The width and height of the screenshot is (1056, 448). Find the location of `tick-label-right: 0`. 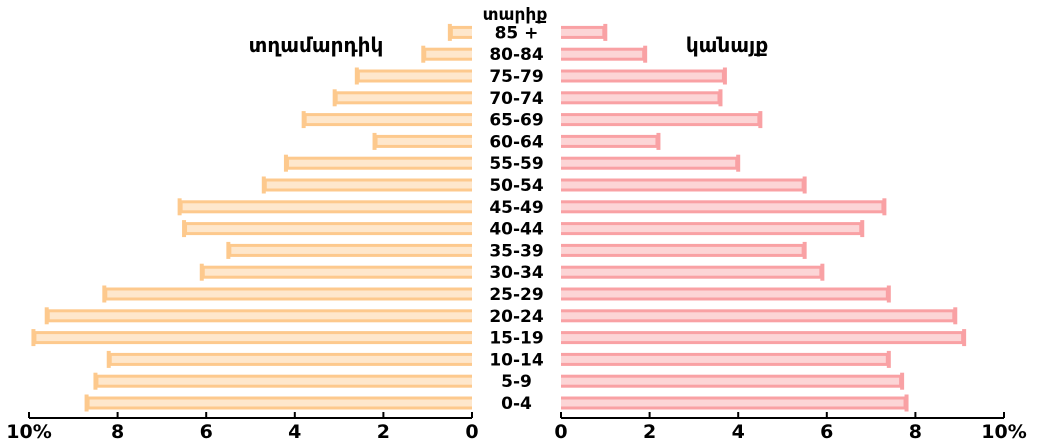

tick-label-right: 0 is located at coordinates (560, 432).